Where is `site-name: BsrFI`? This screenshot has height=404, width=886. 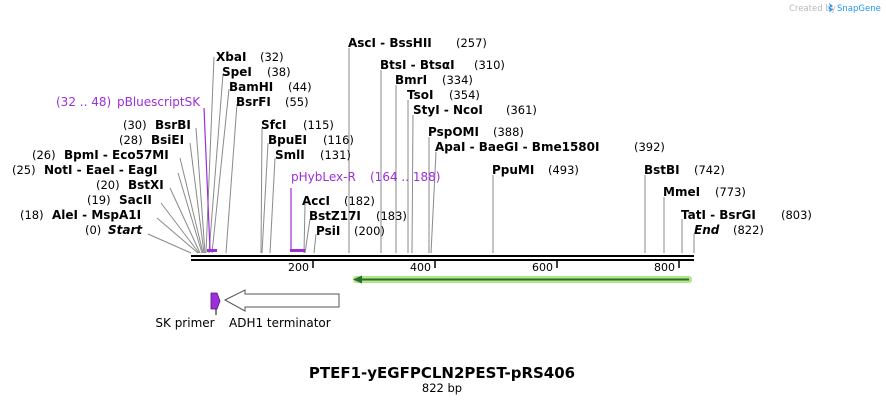
site-name: BsrFI is located at coordinates (253, 102).